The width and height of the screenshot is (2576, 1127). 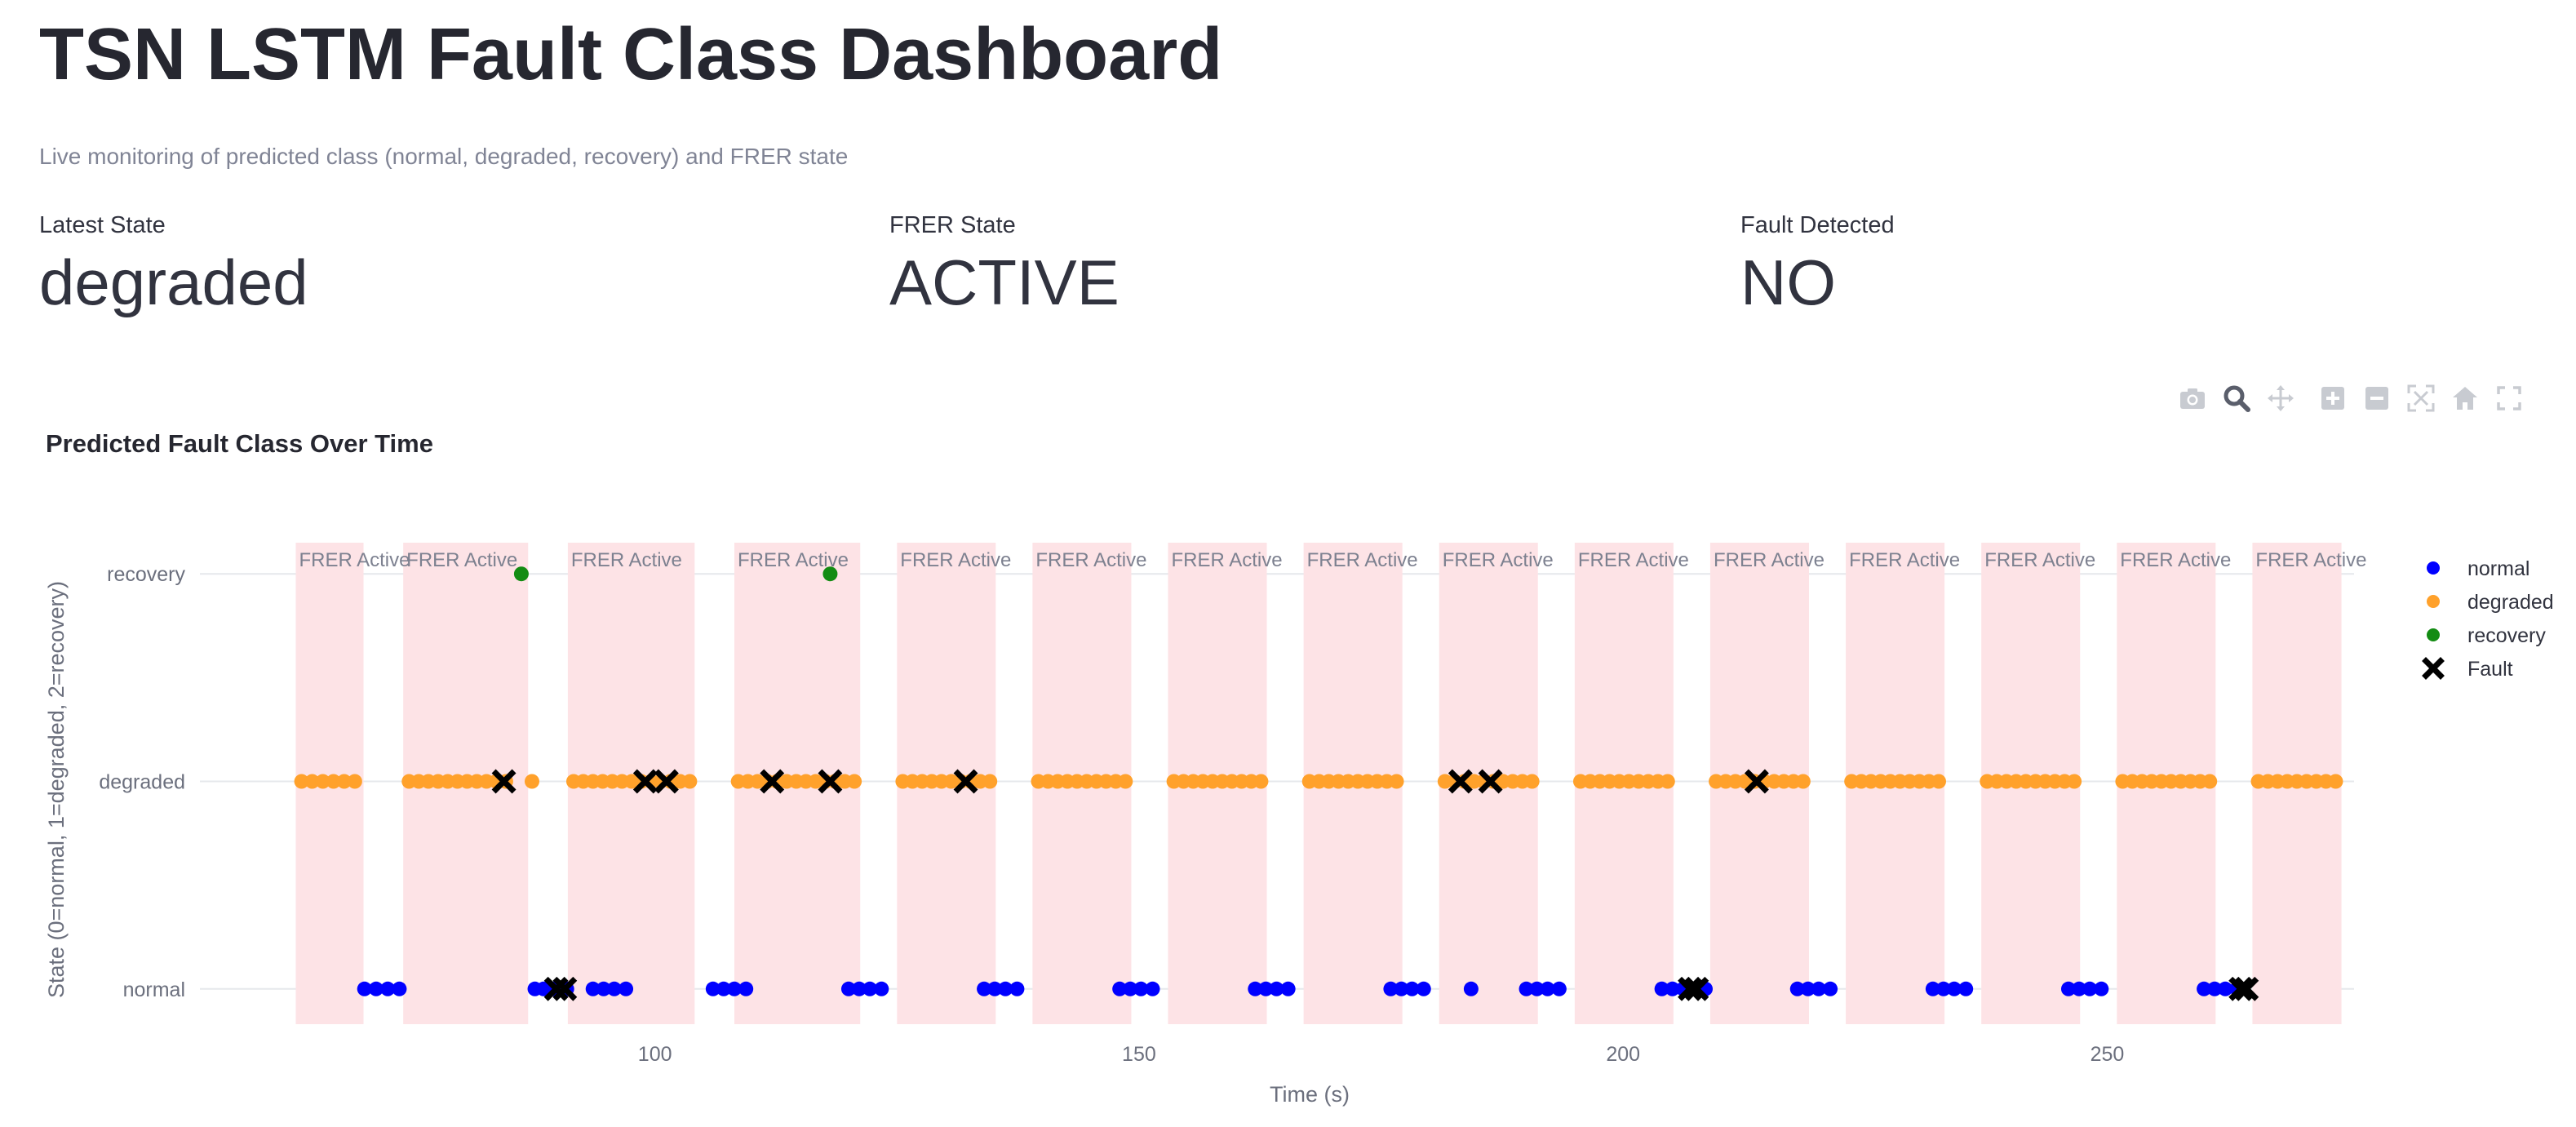 I want to click on legend-fault-marker-stroke, so click(x=2433, y=669).